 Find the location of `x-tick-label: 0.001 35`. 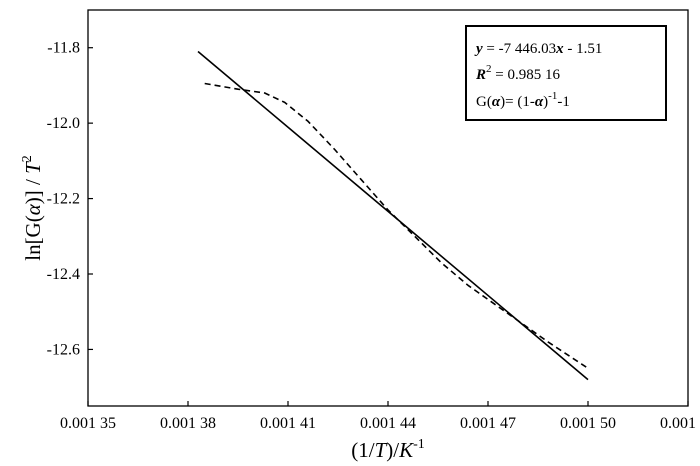

x-tick-label: 0.001 35 is located at coordinates (88, 423).